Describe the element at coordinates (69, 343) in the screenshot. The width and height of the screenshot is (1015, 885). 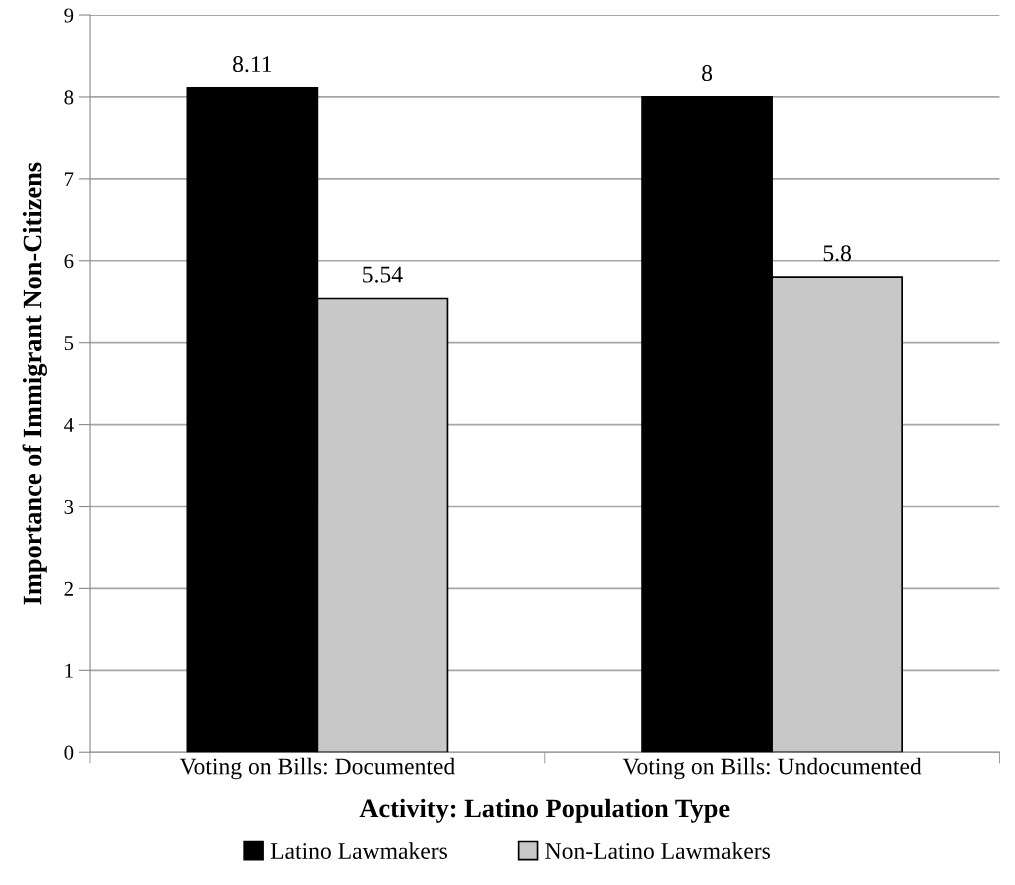
I see `y-tick-label: 5` at that location.